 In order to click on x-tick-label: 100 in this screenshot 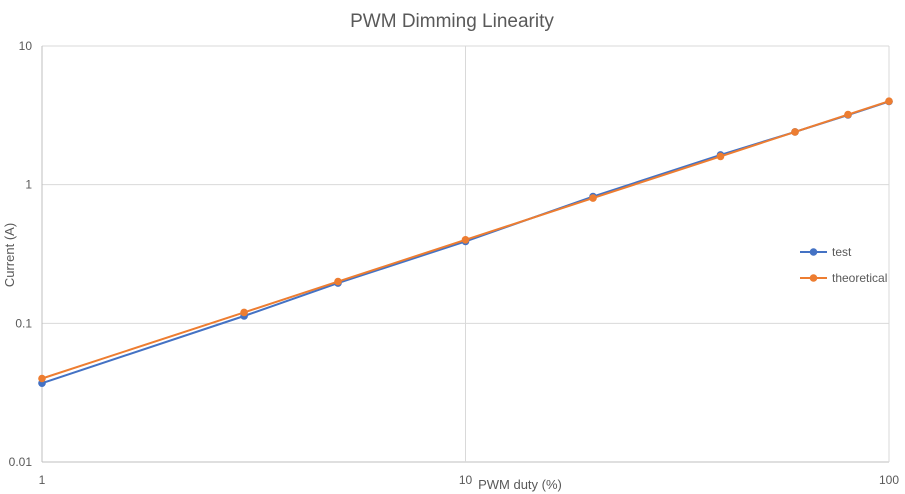, I will do `click(889, 480)`.